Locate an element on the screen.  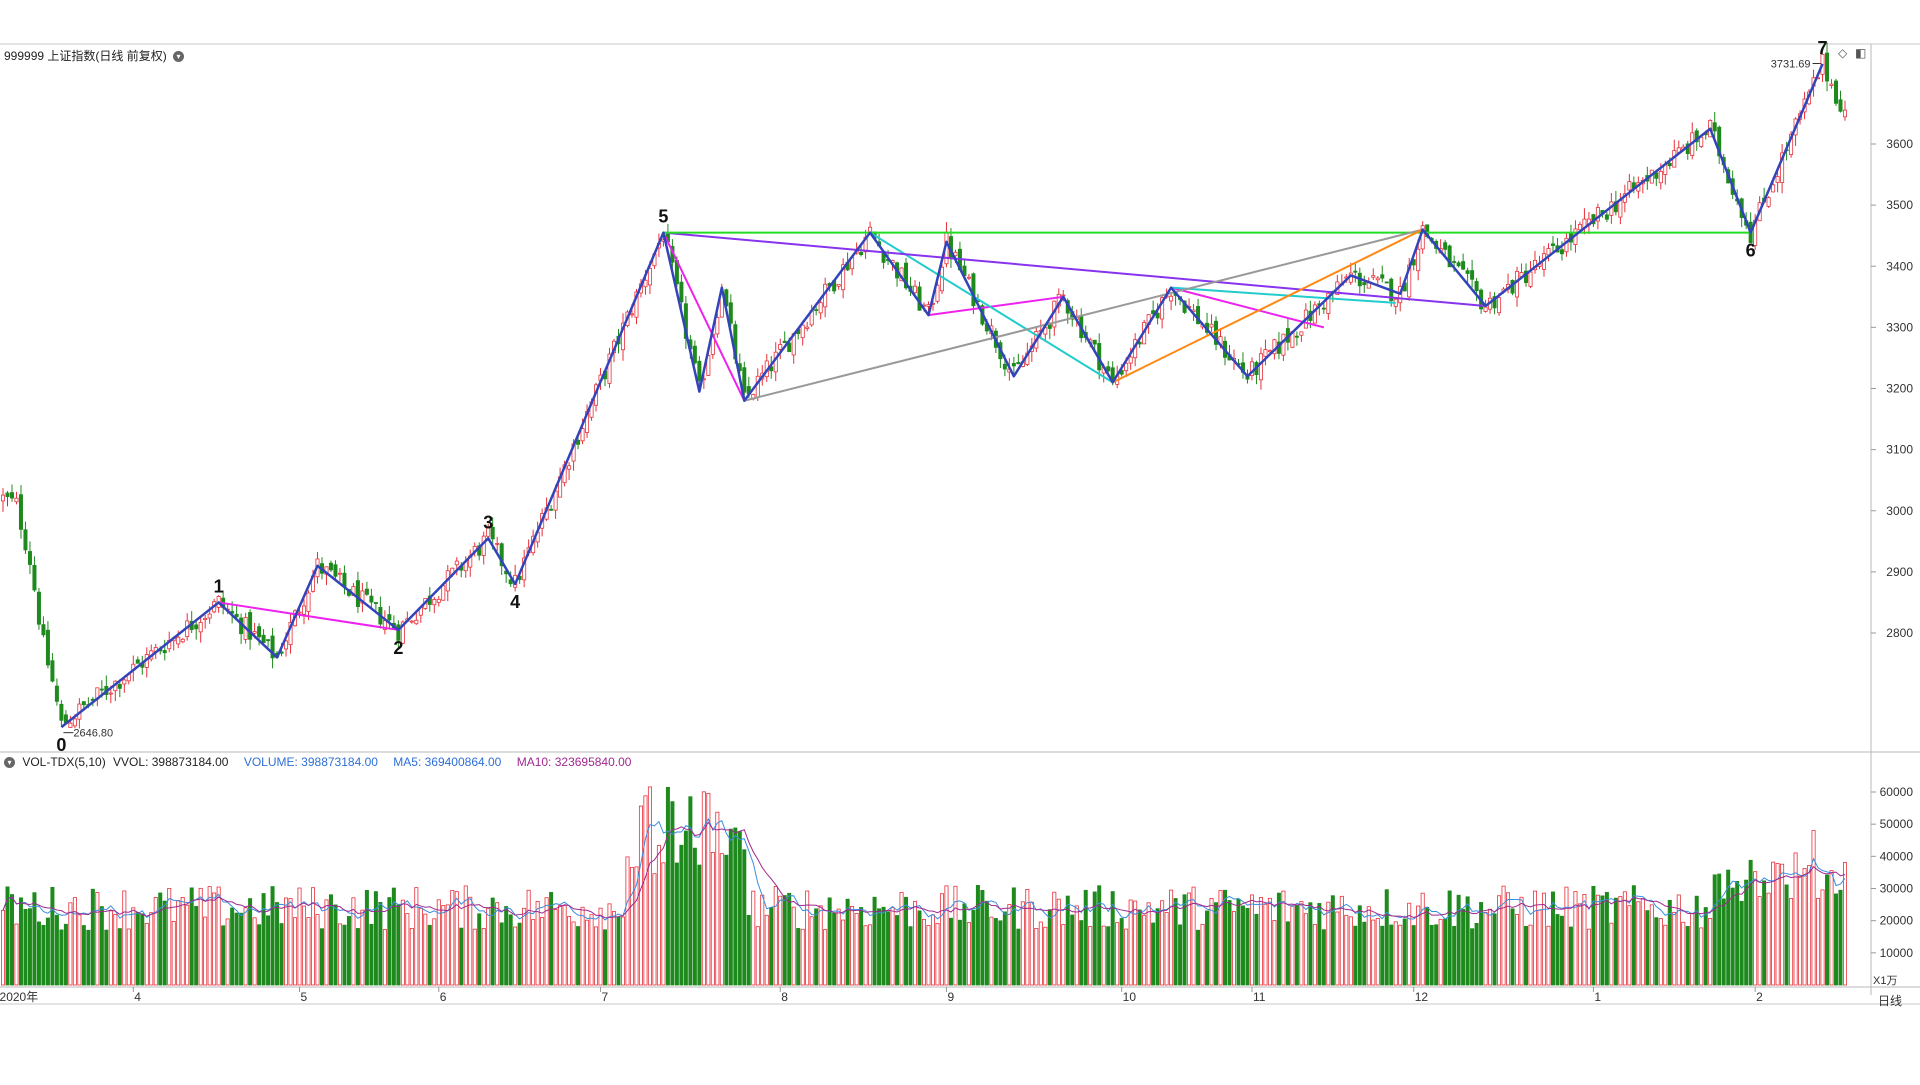
volume-ma-lines is located at coordinates (924, 869).